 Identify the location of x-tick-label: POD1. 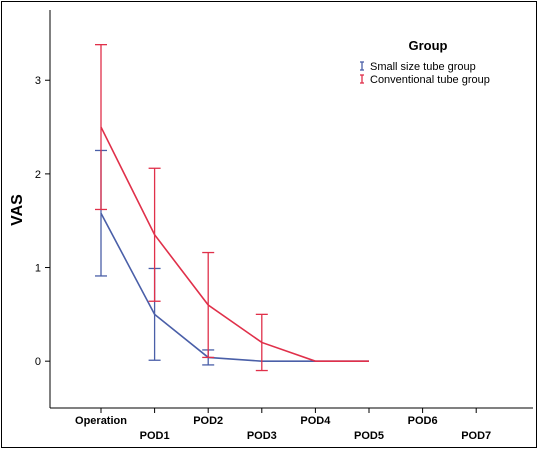
(155, 436).